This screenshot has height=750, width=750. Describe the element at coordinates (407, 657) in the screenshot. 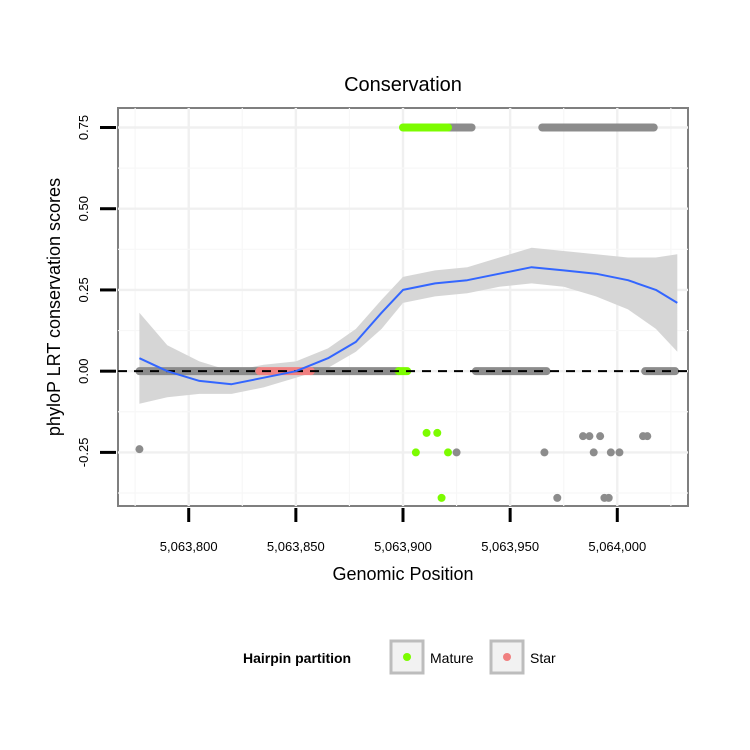

I see `legend-swatch-mature` at that location.